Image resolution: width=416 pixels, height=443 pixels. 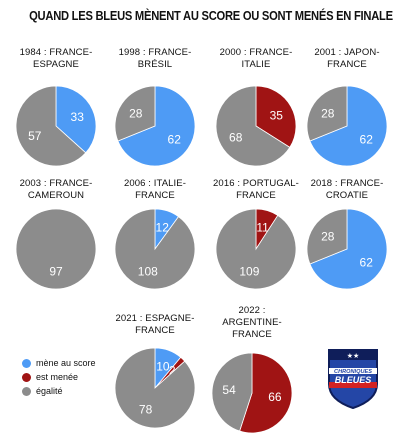 What do you see at coordinates (236, 138) in the screenshot?
I see `pie-value-label-draw: 68` at bounding box center [236, 138].